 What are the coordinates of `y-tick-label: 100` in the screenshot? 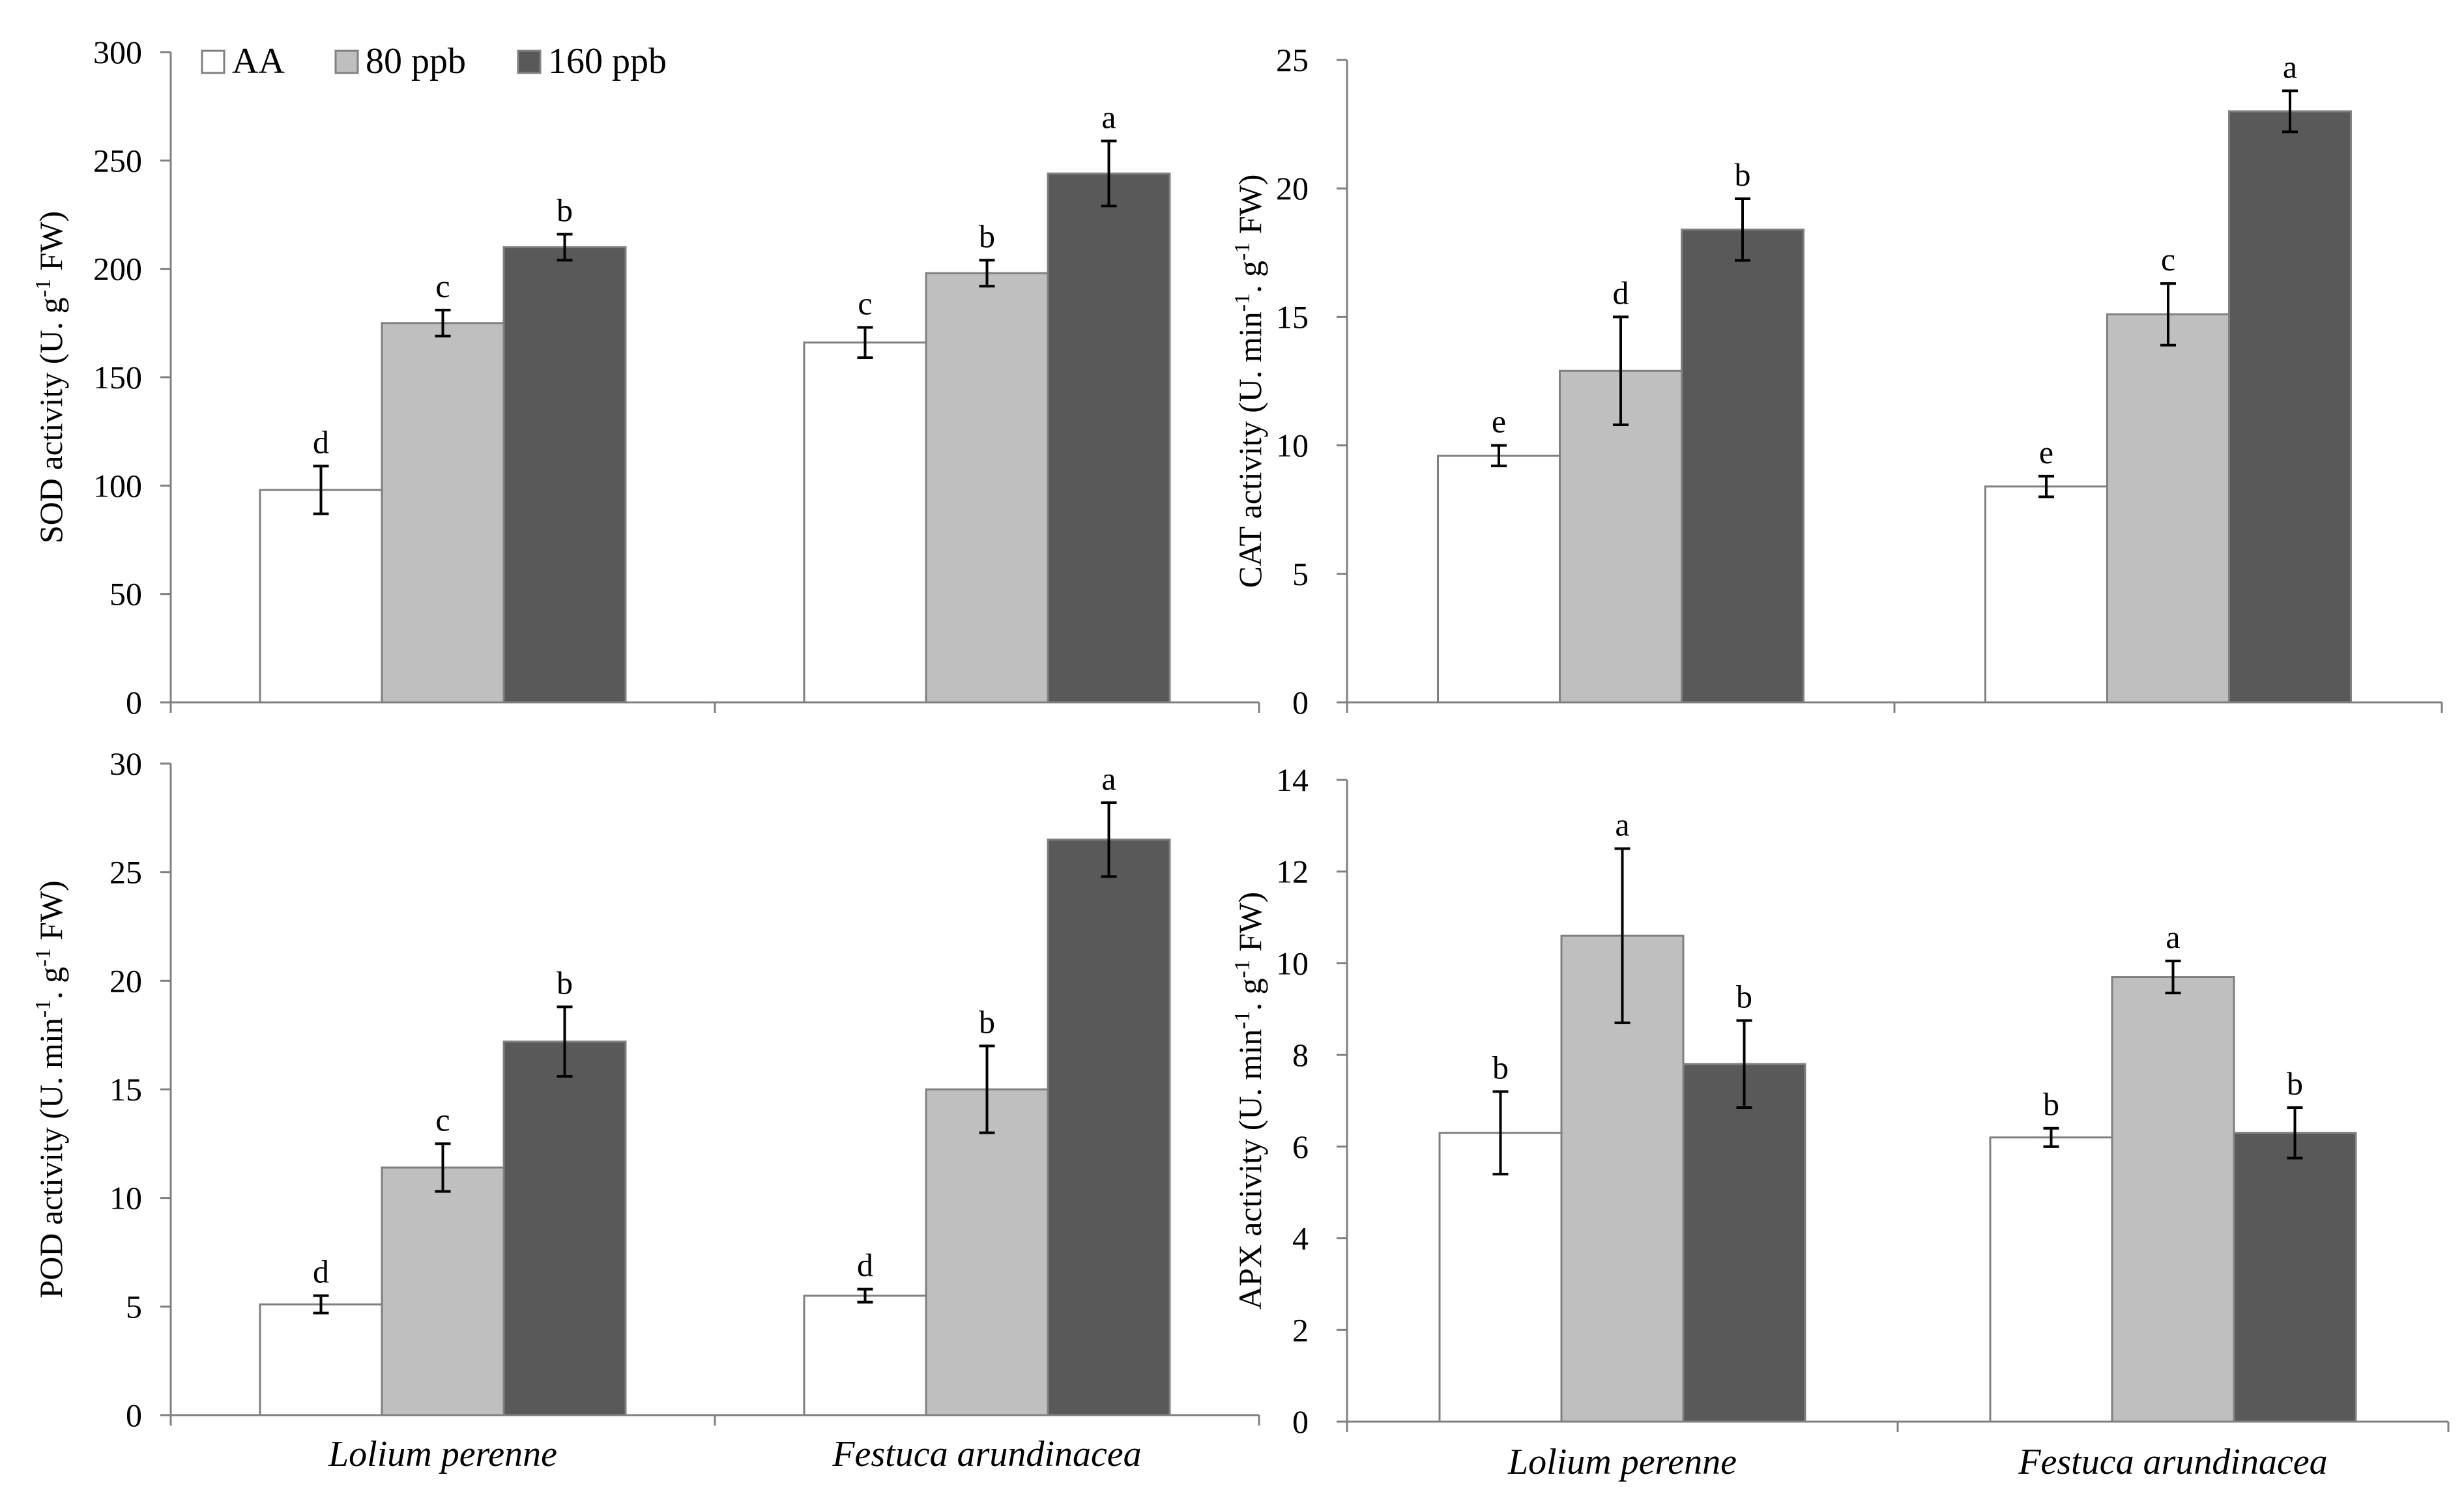 It's located at (118, 485).